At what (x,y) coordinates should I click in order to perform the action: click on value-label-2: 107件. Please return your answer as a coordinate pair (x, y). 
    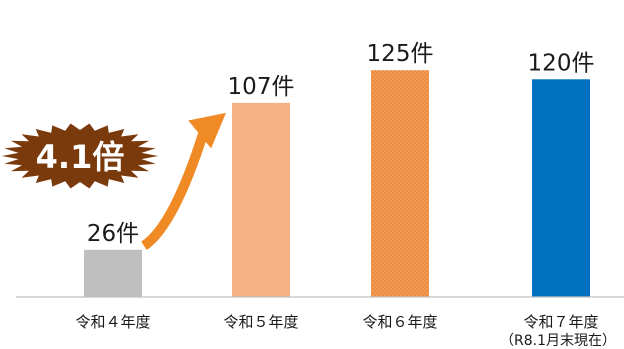
    Looking at the image, I should click on (261, 87).